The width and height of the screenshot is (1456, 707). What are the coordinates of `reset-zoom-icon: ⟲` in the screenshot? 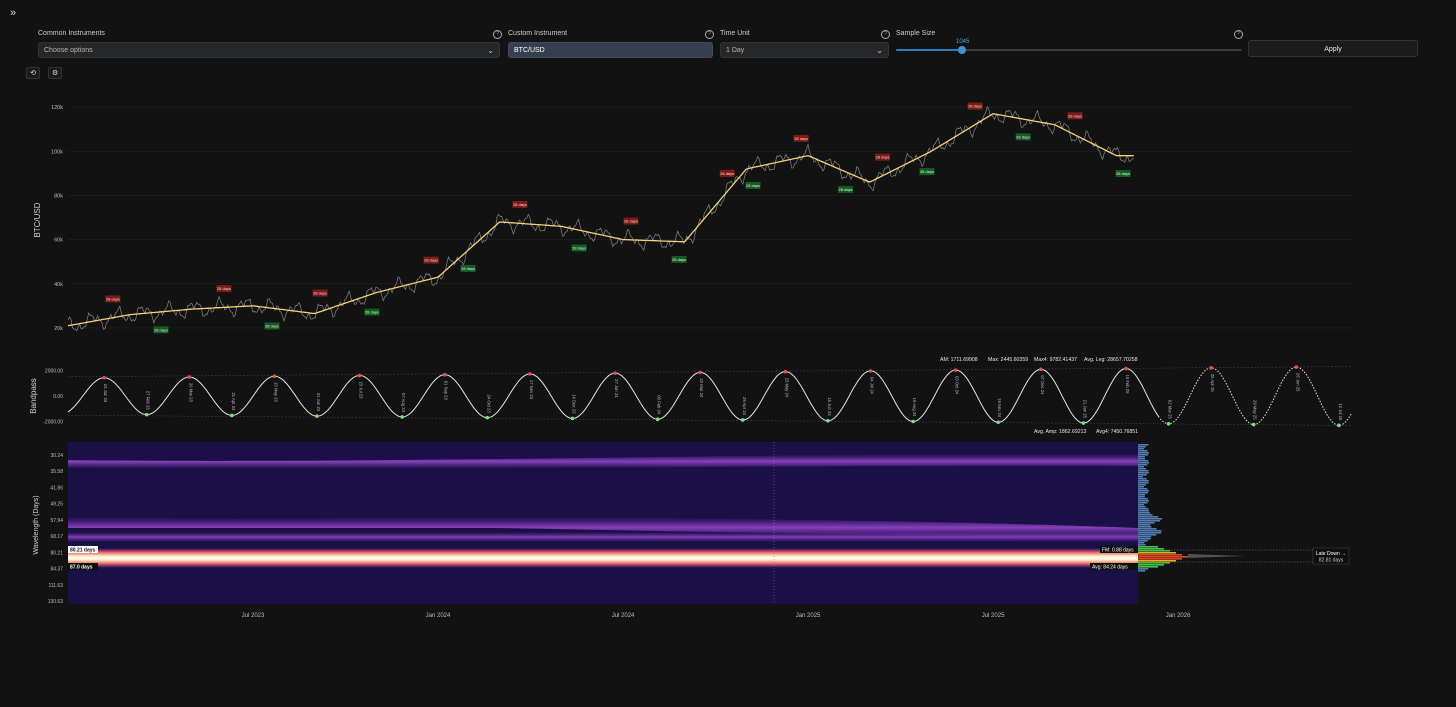 It's located at (33, 73).